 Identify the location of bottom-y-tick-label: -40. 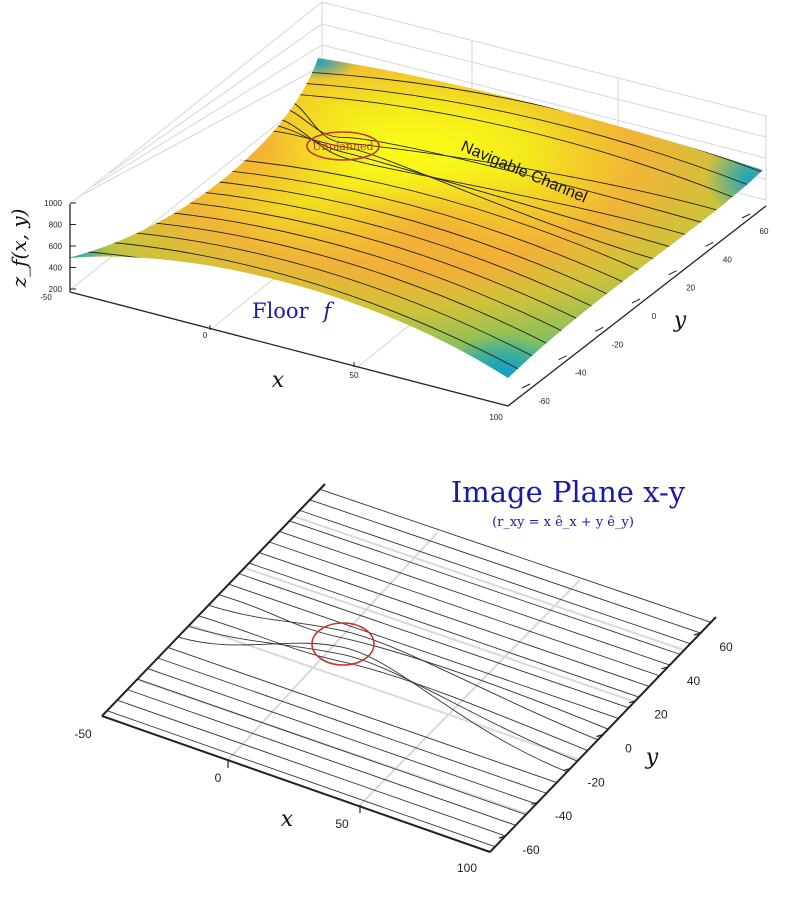
(564, 816).